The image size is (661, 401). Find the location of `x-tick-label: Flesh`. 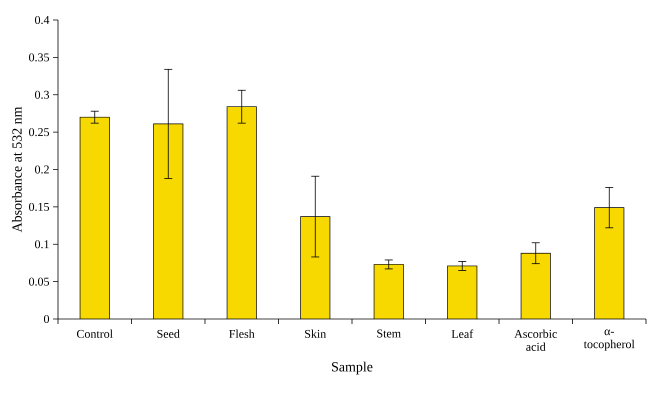

x-tick-label: Flesh is located at coordinates (242, 334).